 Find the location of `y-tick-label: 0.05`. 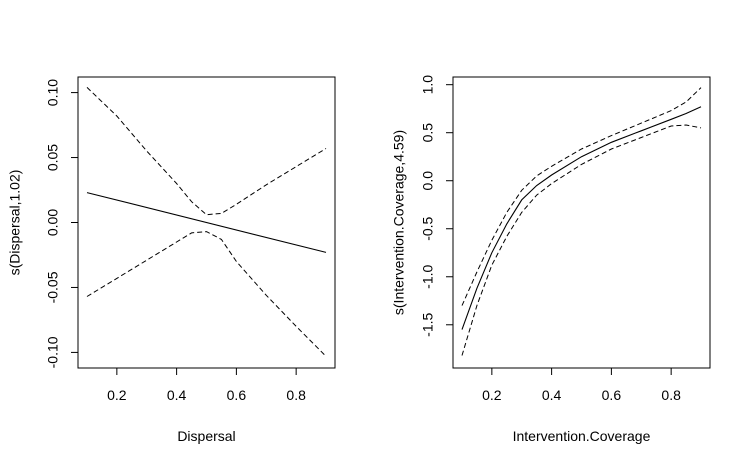

y-tick-label: 0.05 is located at coordinates (53, 157).